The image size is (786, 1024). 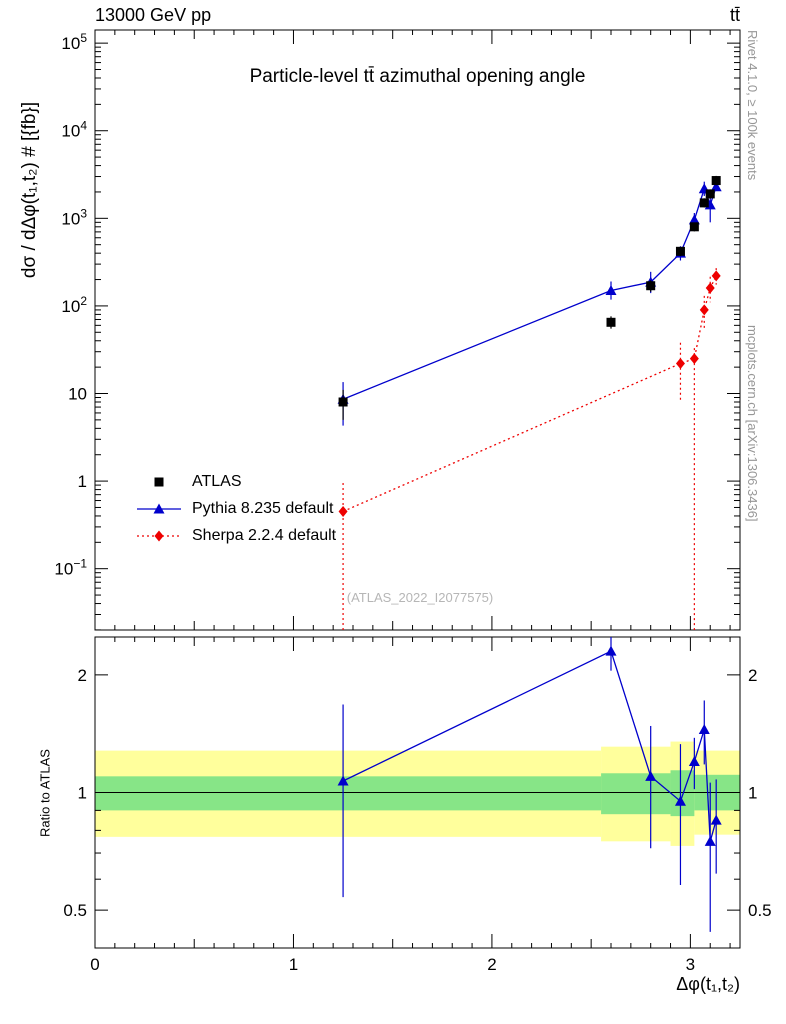 What do you see at coordinates (264, 535) in the screenshot?
I see `legend-label: Sherpa 2.2.4 default` at bounding box center [264, 535].